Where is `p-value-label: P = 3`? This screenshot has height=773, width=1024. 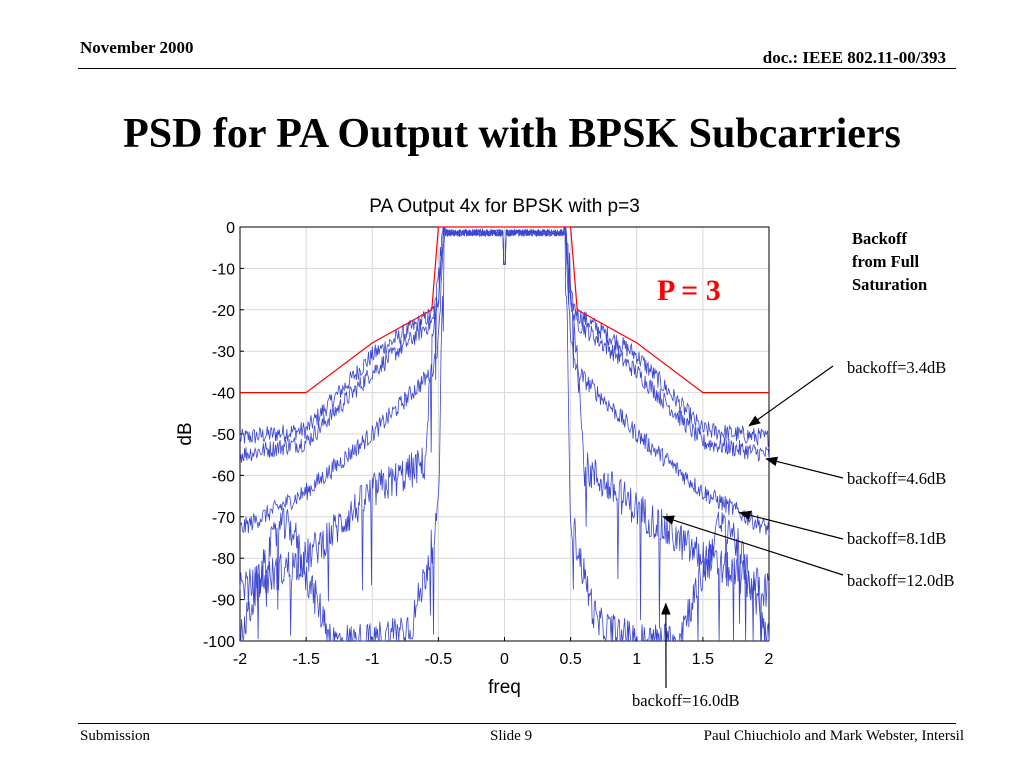 p-value-label: P = 3 is located at coordinates (689, 291).